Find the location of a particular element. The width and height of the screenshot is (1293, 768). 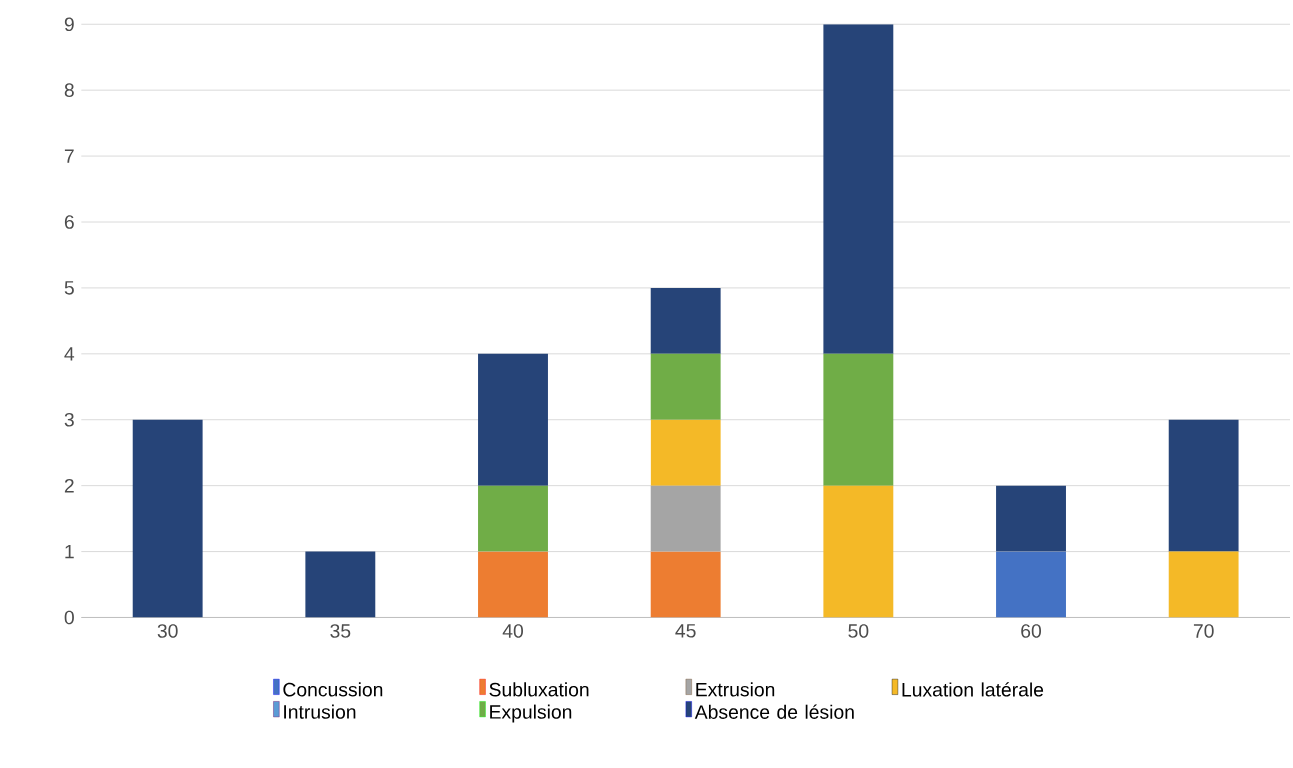

legend-label: Absence de lésion is located at coordinates (774, 711).